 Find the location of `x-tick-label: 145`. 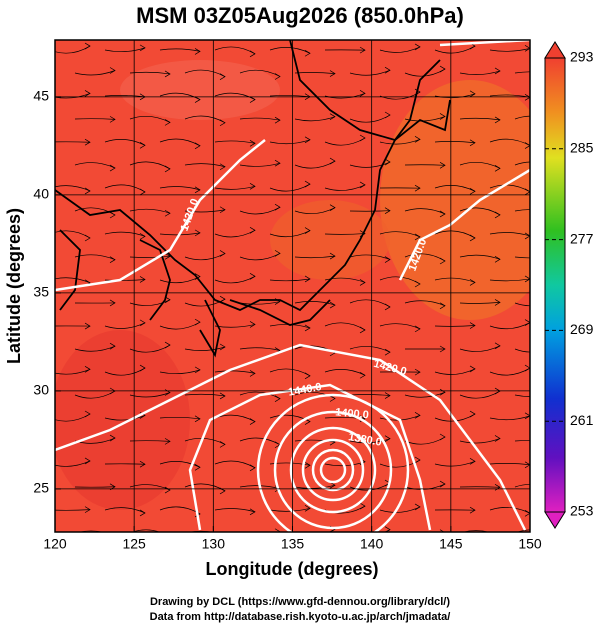

x-tick-label: 145 is located at coordinates (451, 544).